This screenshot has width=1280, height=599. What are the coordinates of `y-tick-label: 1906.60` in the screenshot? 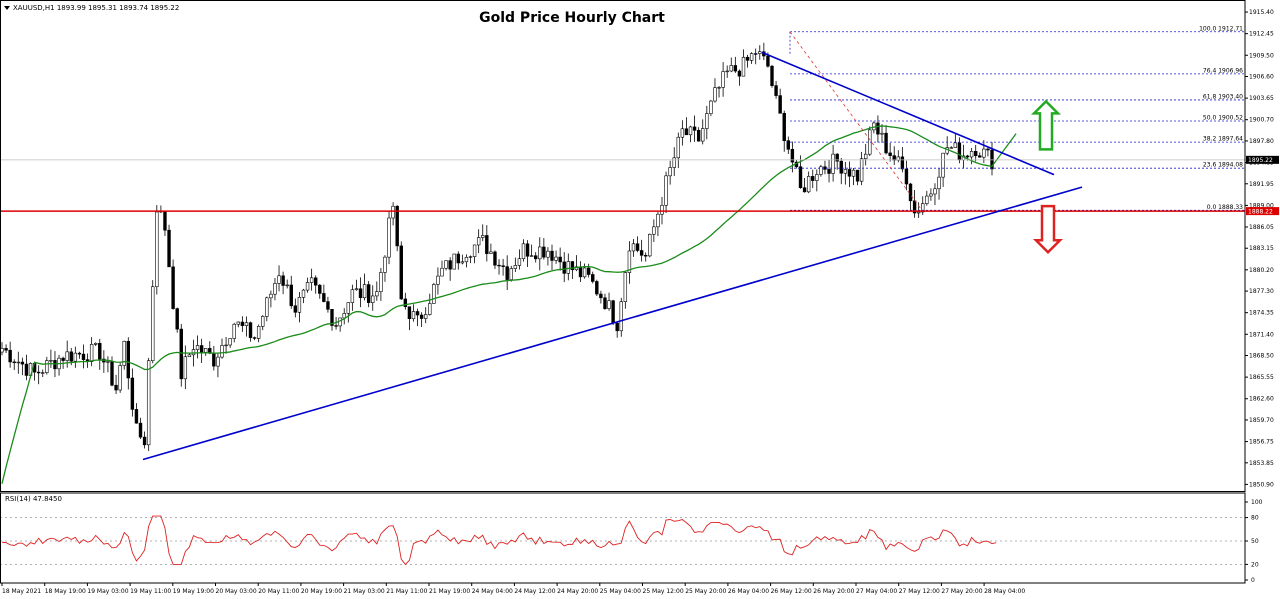 It's located at (1261, 77).